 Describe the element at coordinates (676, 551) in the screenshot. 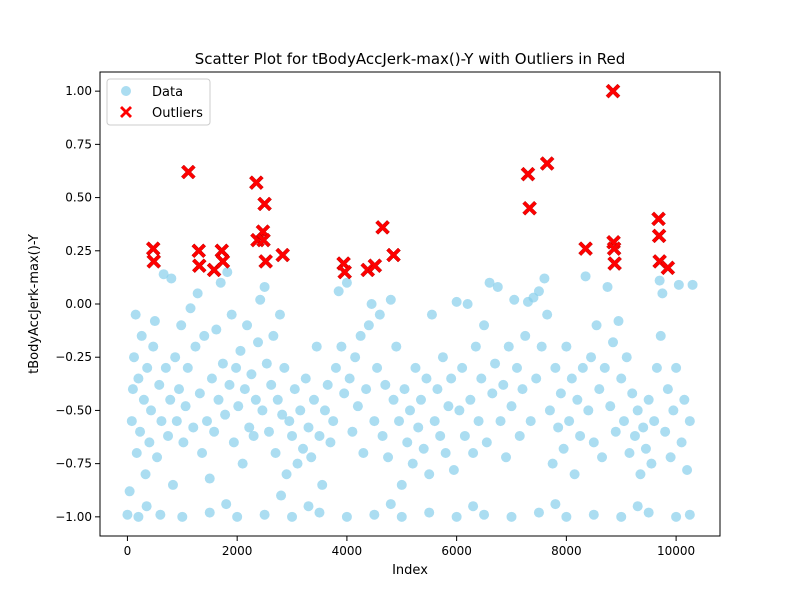

I see `x-tick-label: 10000` at that location.